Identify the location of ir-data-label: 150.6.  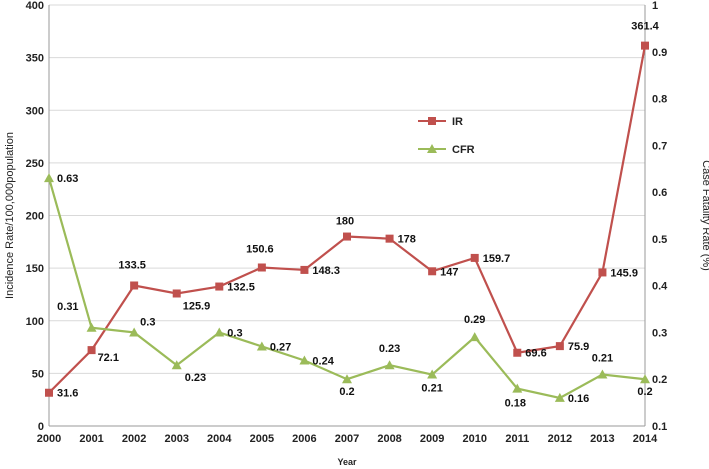
(260, 249).